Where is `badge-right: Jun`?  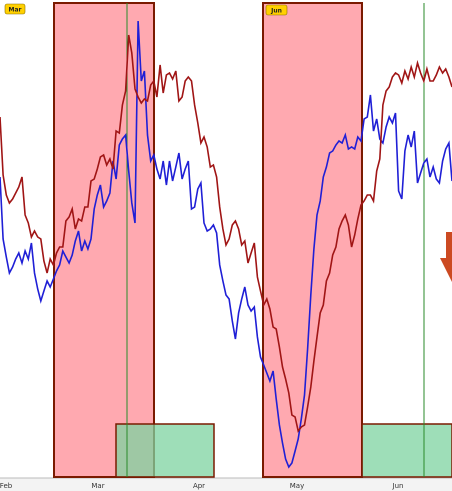
badge-right: Jun is located at coordinates (276, 10).